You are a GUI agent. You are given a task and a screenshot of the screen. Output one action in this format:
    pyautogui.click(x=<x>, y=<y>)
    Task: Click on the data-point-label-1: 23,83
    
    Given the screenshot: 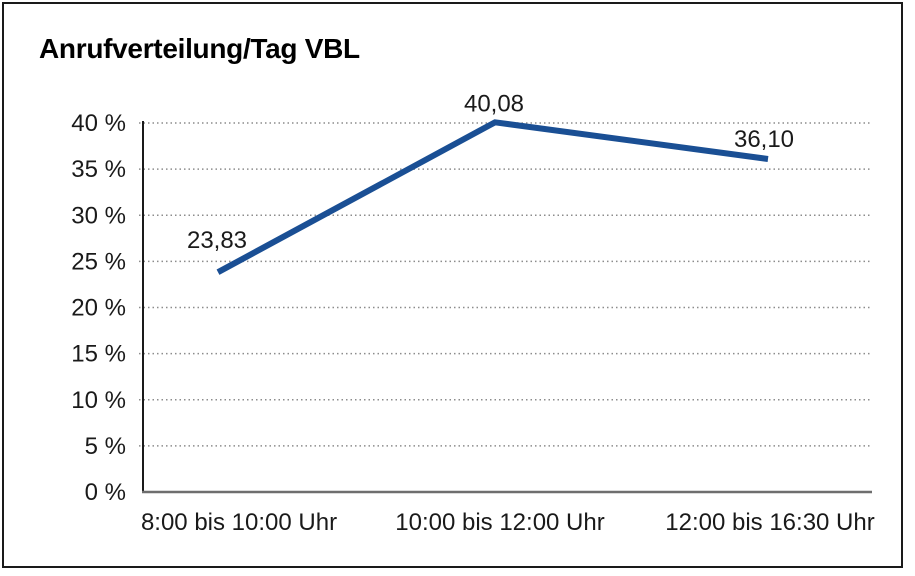 What is the action you would take?
    pyautogui.click(x=217, y=240)
    